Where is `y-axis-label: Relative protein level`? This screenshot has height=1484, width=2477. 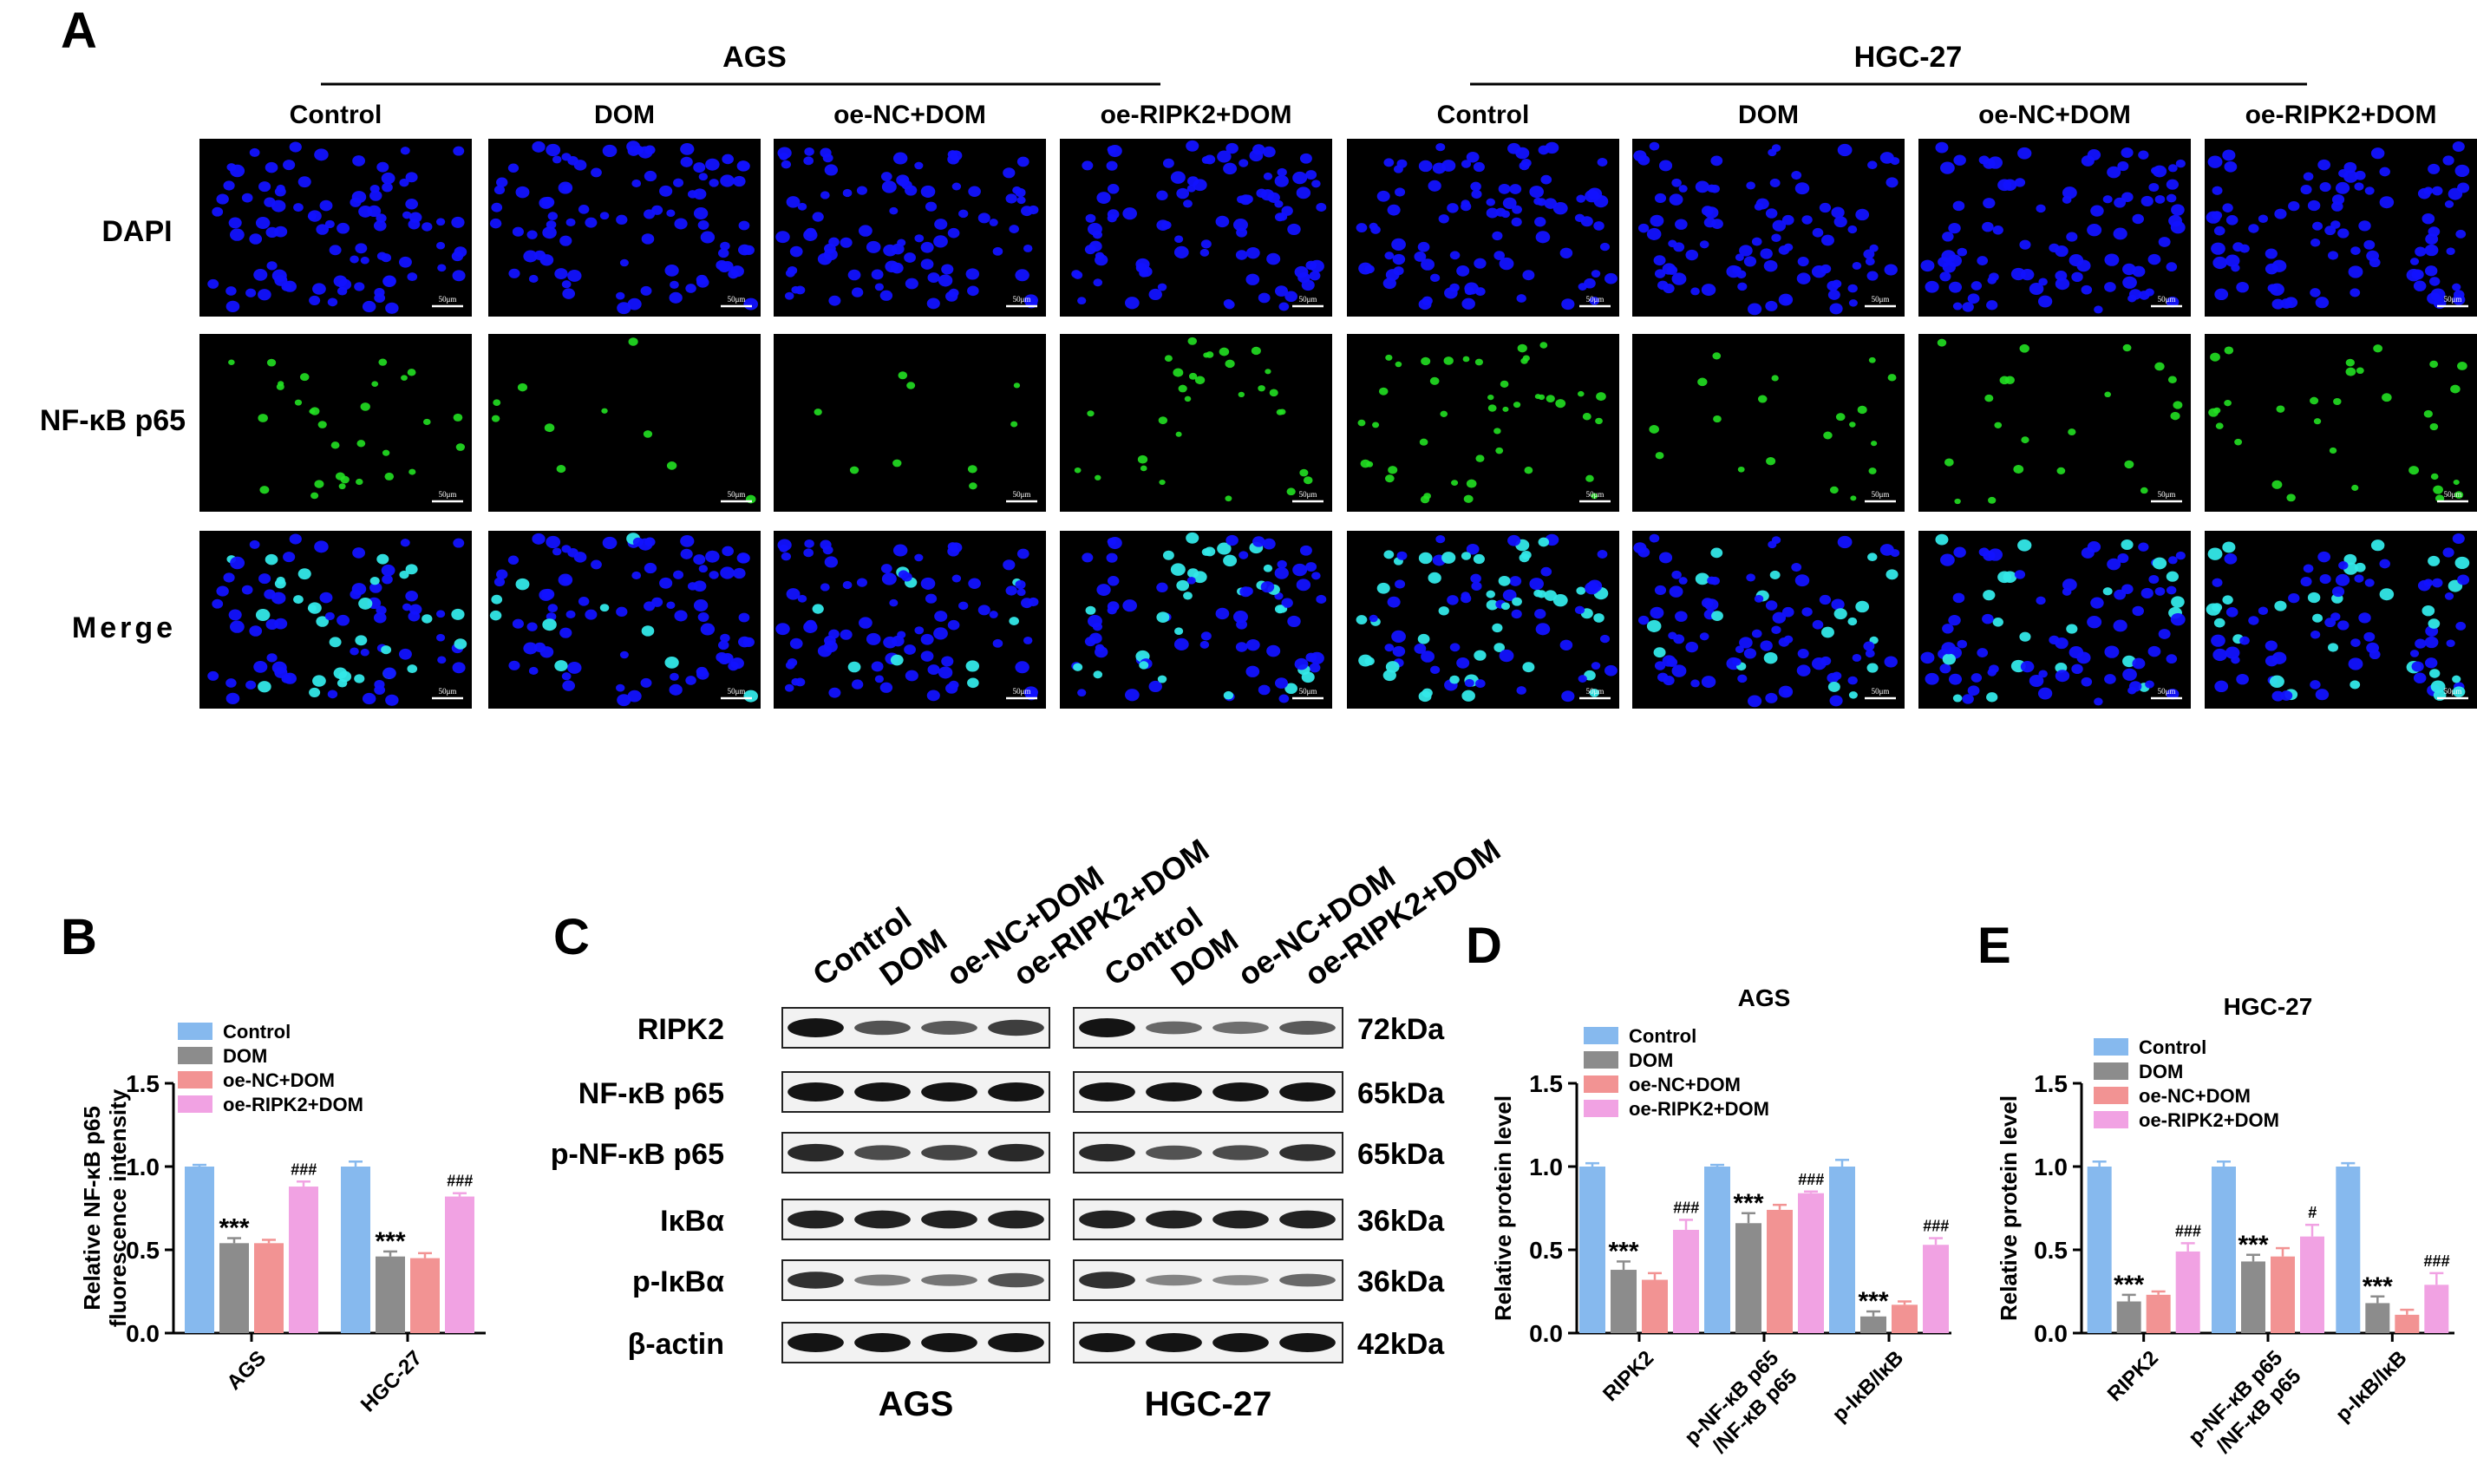 y-axis-label: Relative protein level is located at coordinates (2009, 1208).